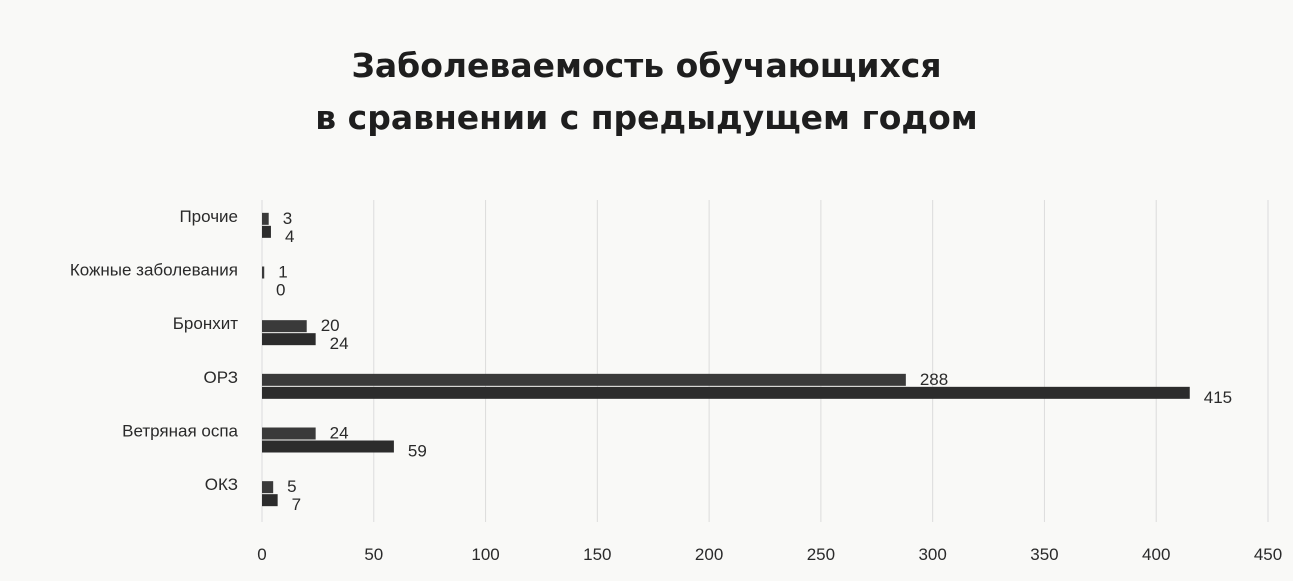  What do you see at coordinates (417, 451) in the screenshot?
I see `data-label: 59` at bounding box center [417, 451].